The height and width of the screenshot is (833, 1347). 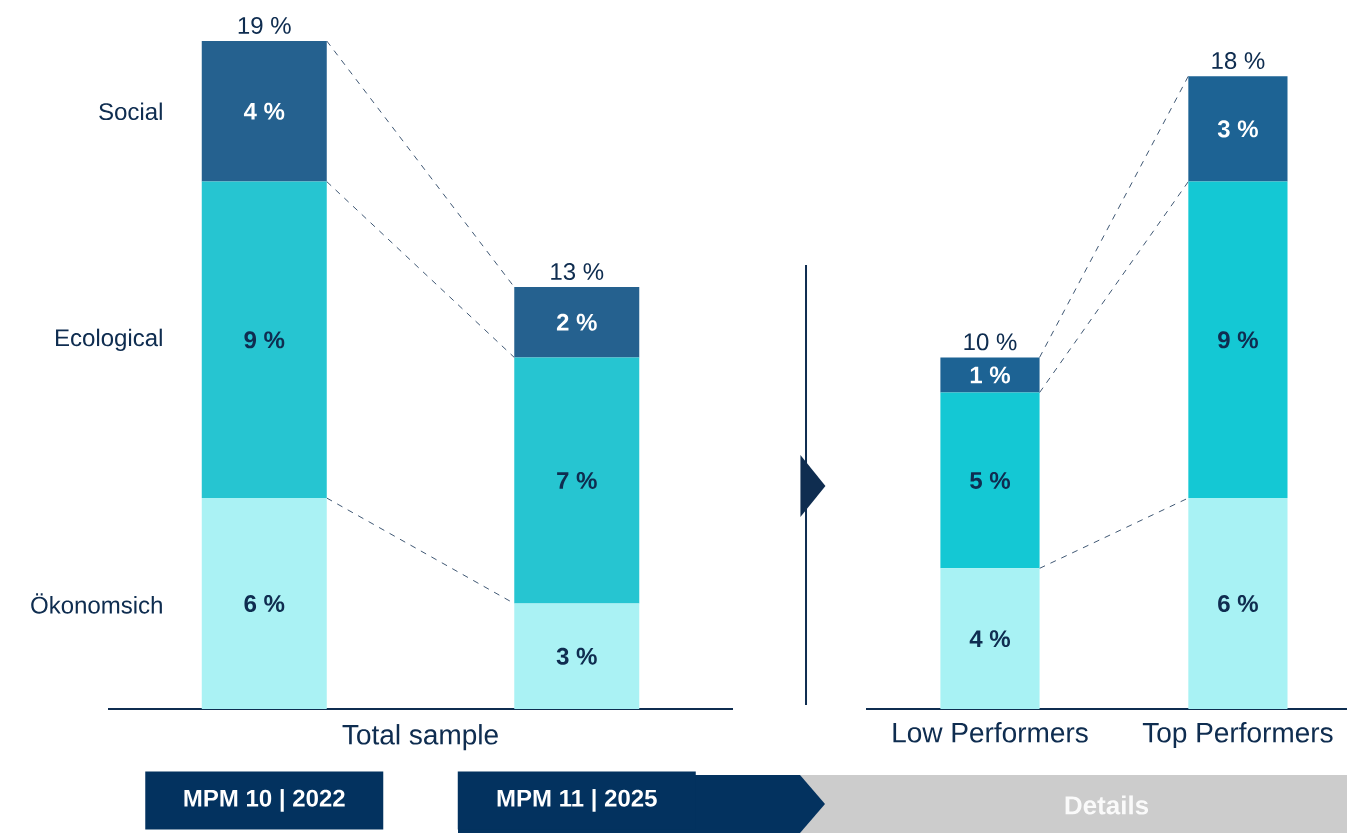 What do you see at coordinates (109, 340) in the screenshot?
I see `series-label: Ecological` at bounding box center [109, 340].